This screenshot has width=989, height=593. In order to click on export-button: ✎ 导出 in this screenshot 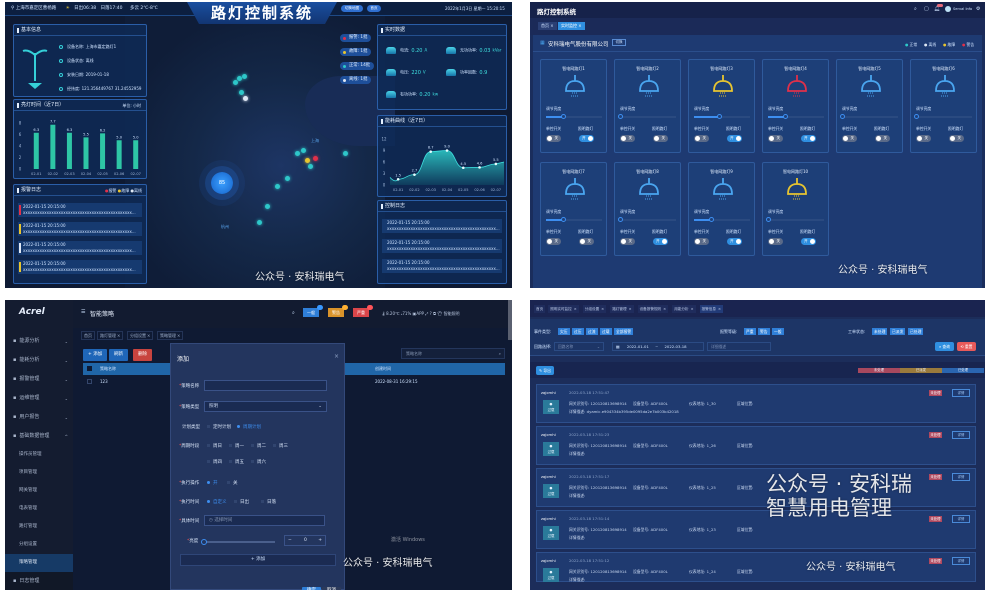, I will do `click(545, 370)`.